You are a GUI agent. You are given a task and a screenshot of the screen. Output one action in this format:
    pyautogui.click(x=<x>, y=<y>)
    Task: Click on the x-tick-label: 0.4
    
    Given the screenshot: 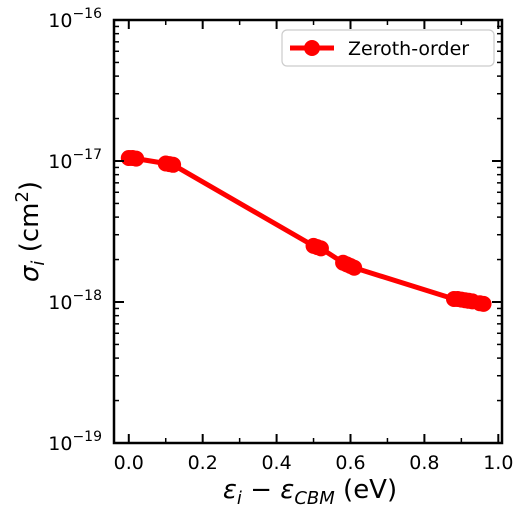 What is the action you would take?
    pyautogui.click(x=276, y=463)
    